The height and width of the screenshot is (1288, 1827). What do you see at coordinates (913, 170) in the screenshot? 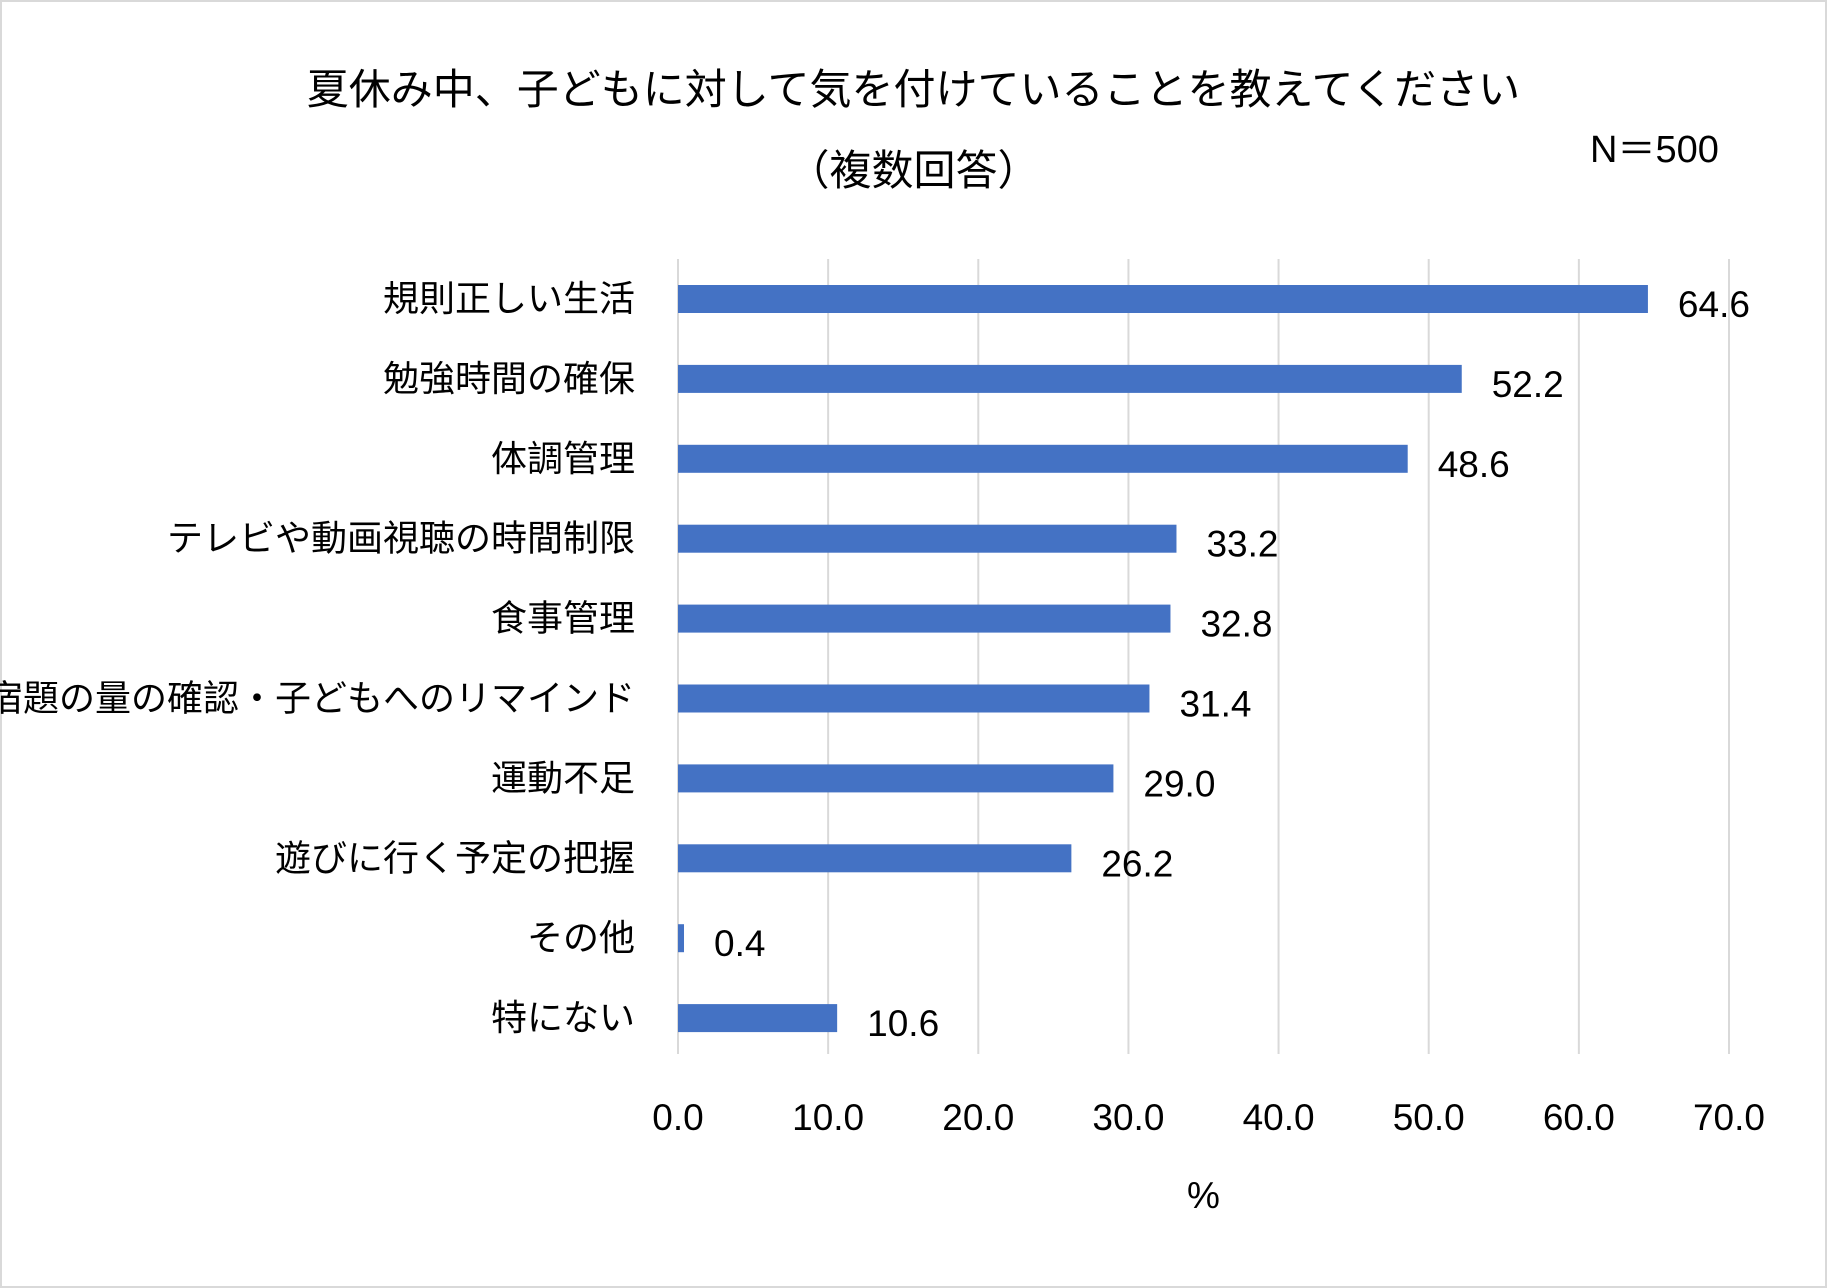
I see `chart-subtitle: （複数回答）` at bounding box center [913, 170].